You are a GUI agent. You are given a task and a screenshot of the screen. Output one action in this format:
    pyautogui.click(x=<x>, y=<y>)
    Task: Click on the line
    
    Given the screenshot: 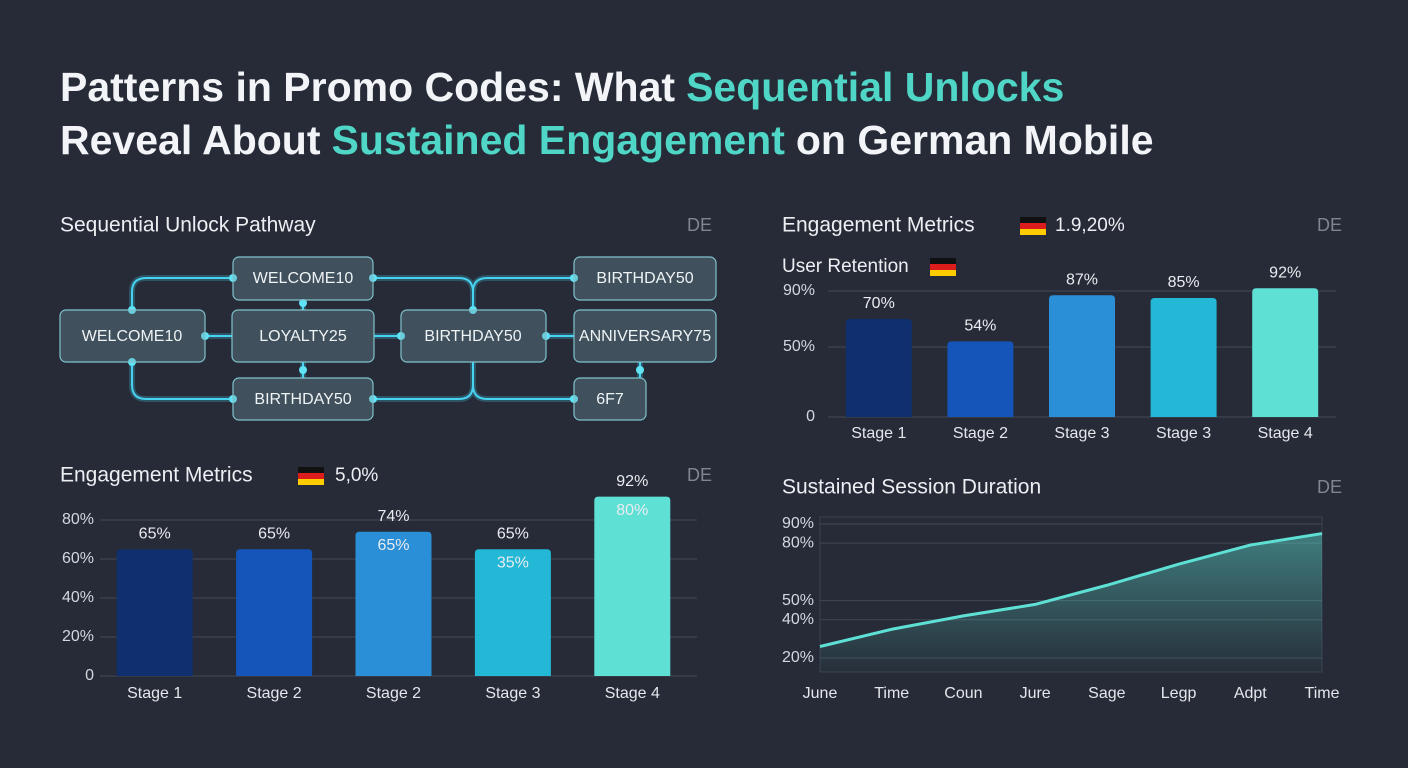 What is the action you would take?
    pyautogui.click(x=1071, y=590)
    